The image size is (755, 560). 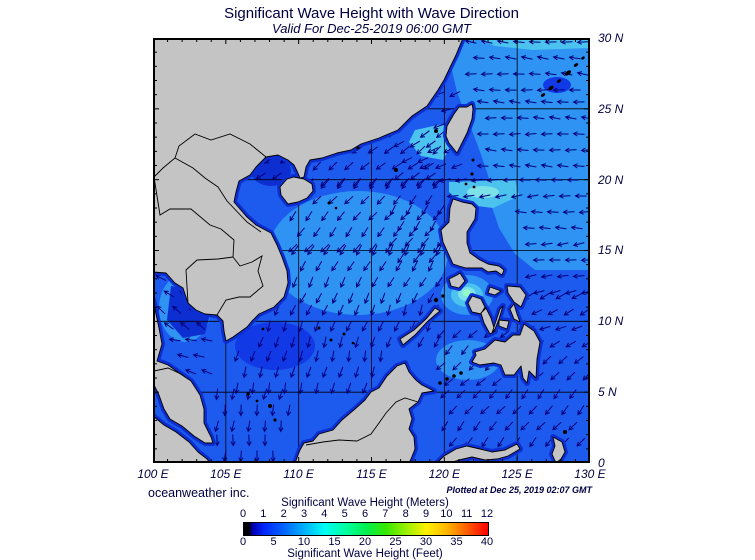 What do you see at coordinates (607, 392) in the screenshot?
I see `lat-label: 5 N` at bounding box center [607, 392].